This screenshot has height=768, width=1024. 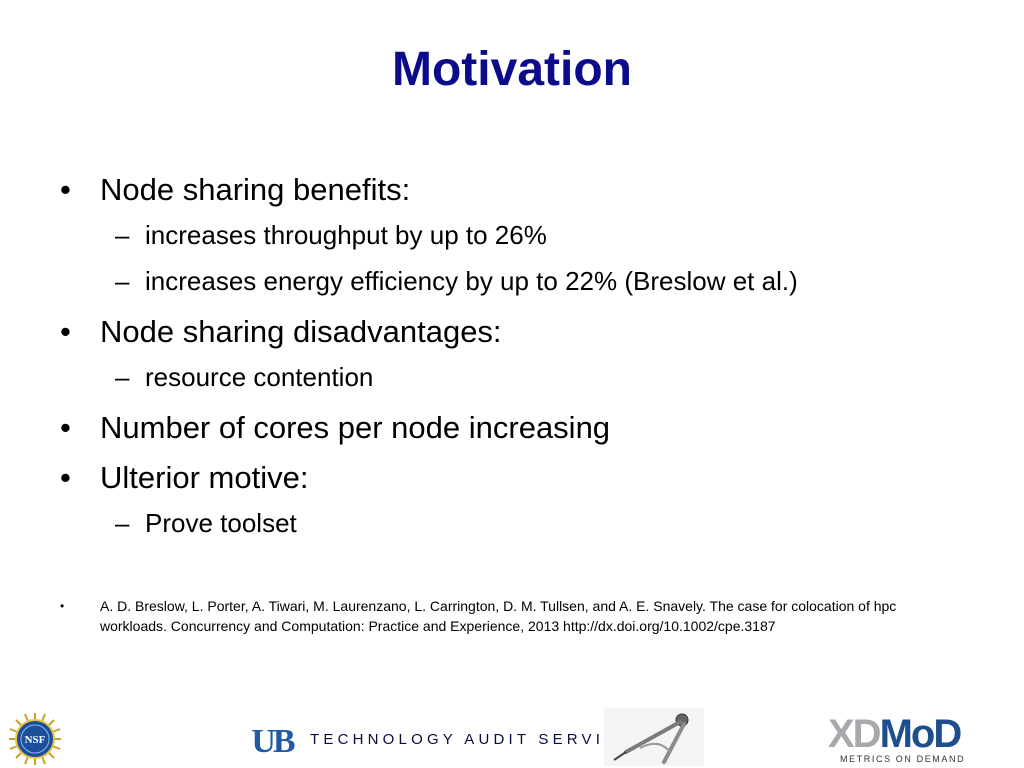 I want to click on xdmod-mod-text: MoD, so click(x=921, y=734).